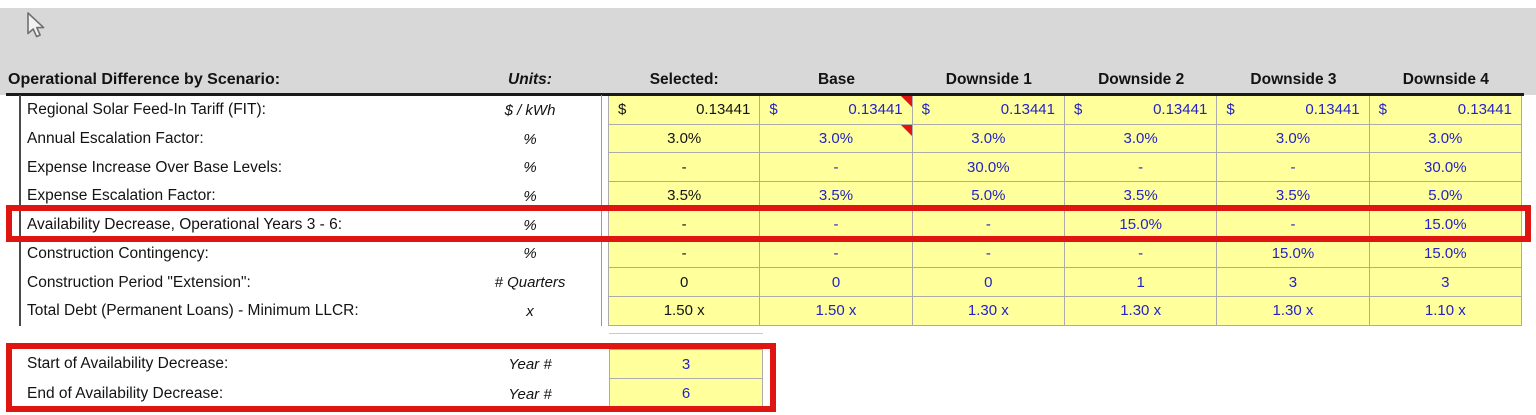 The width and height of the screenshot is (1536, 415). What do you see at coordinates (115, 139) in the screenshot?
I see `row-label: Annual Escalation Factor:` at bounding box center [115, 139].